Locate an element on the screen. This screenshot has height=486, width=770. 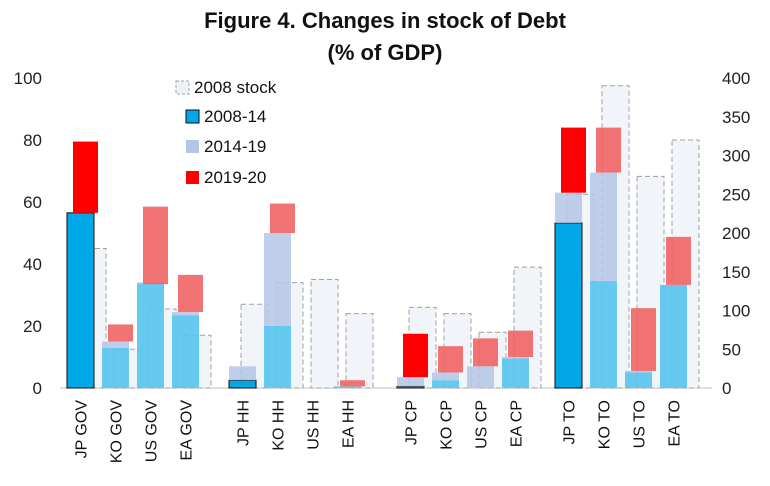
legend: 2008 stock 2008-14 2014-19 2019-20 is located at coordinates (226, 132).